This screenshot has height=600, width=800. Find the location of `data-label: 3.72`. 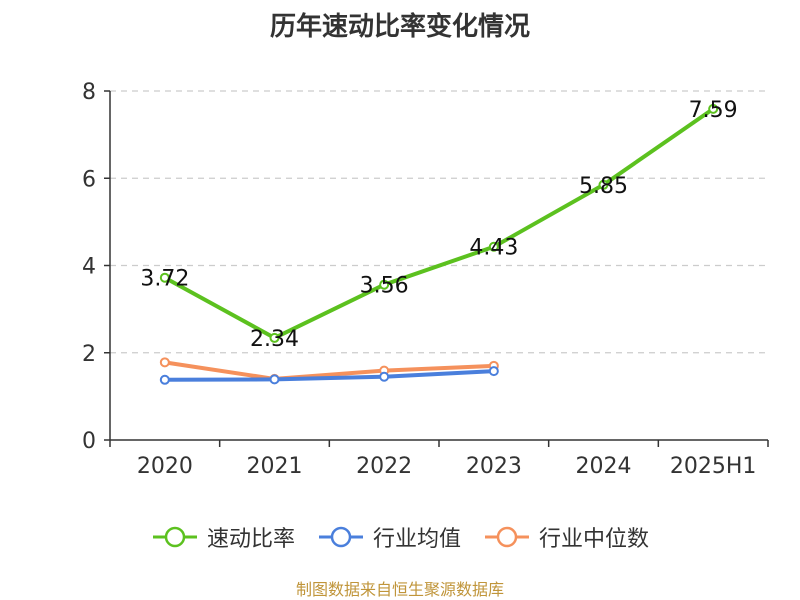

data-label: 3.72 is located at coordinates (164, 279).